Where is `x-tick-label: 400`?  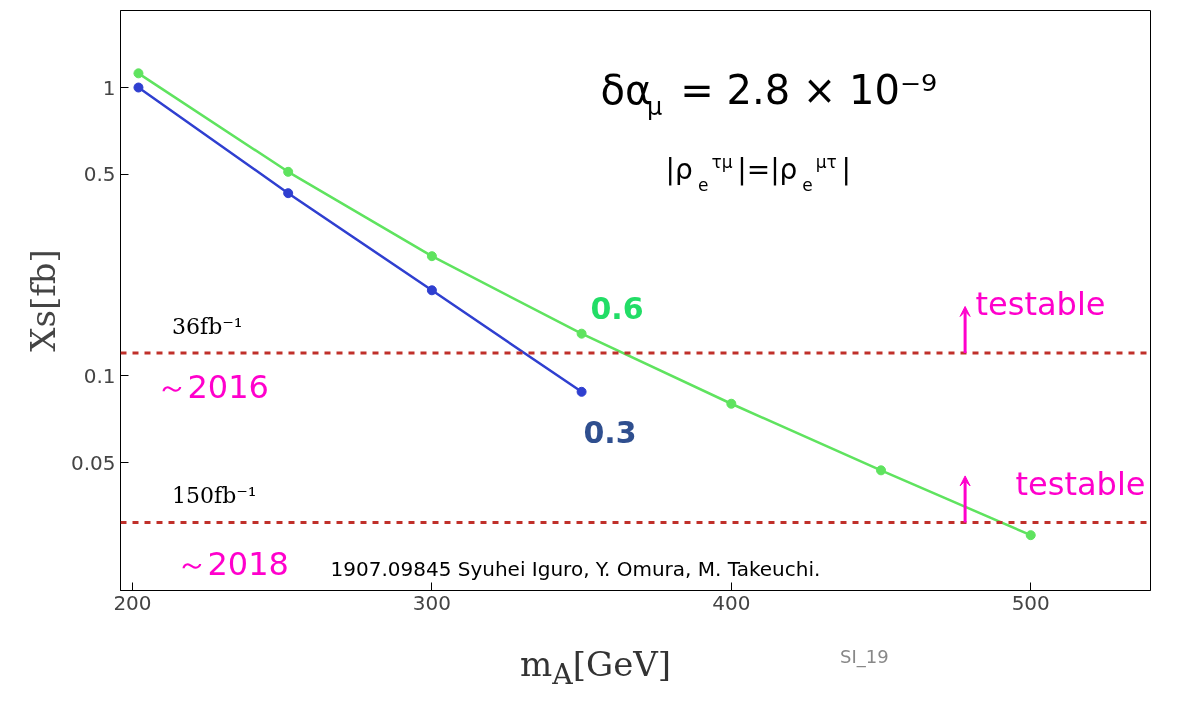 x-tick-label: 400 is located at coordinates (731, 602).